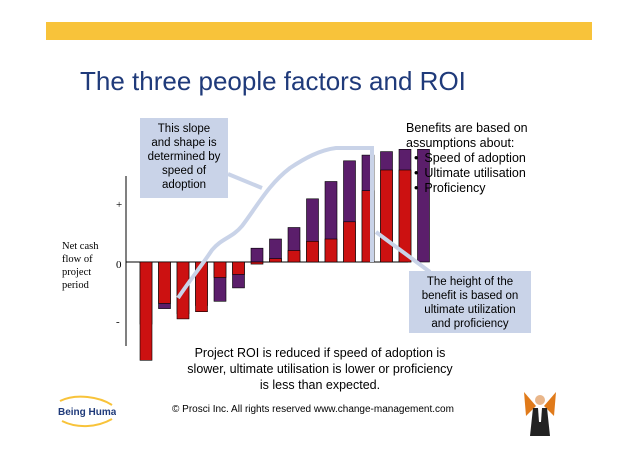  Describe the element at coordinates (320, 385) in the screenshot. I see `roi-statement-line: is less than expected.` at that location.